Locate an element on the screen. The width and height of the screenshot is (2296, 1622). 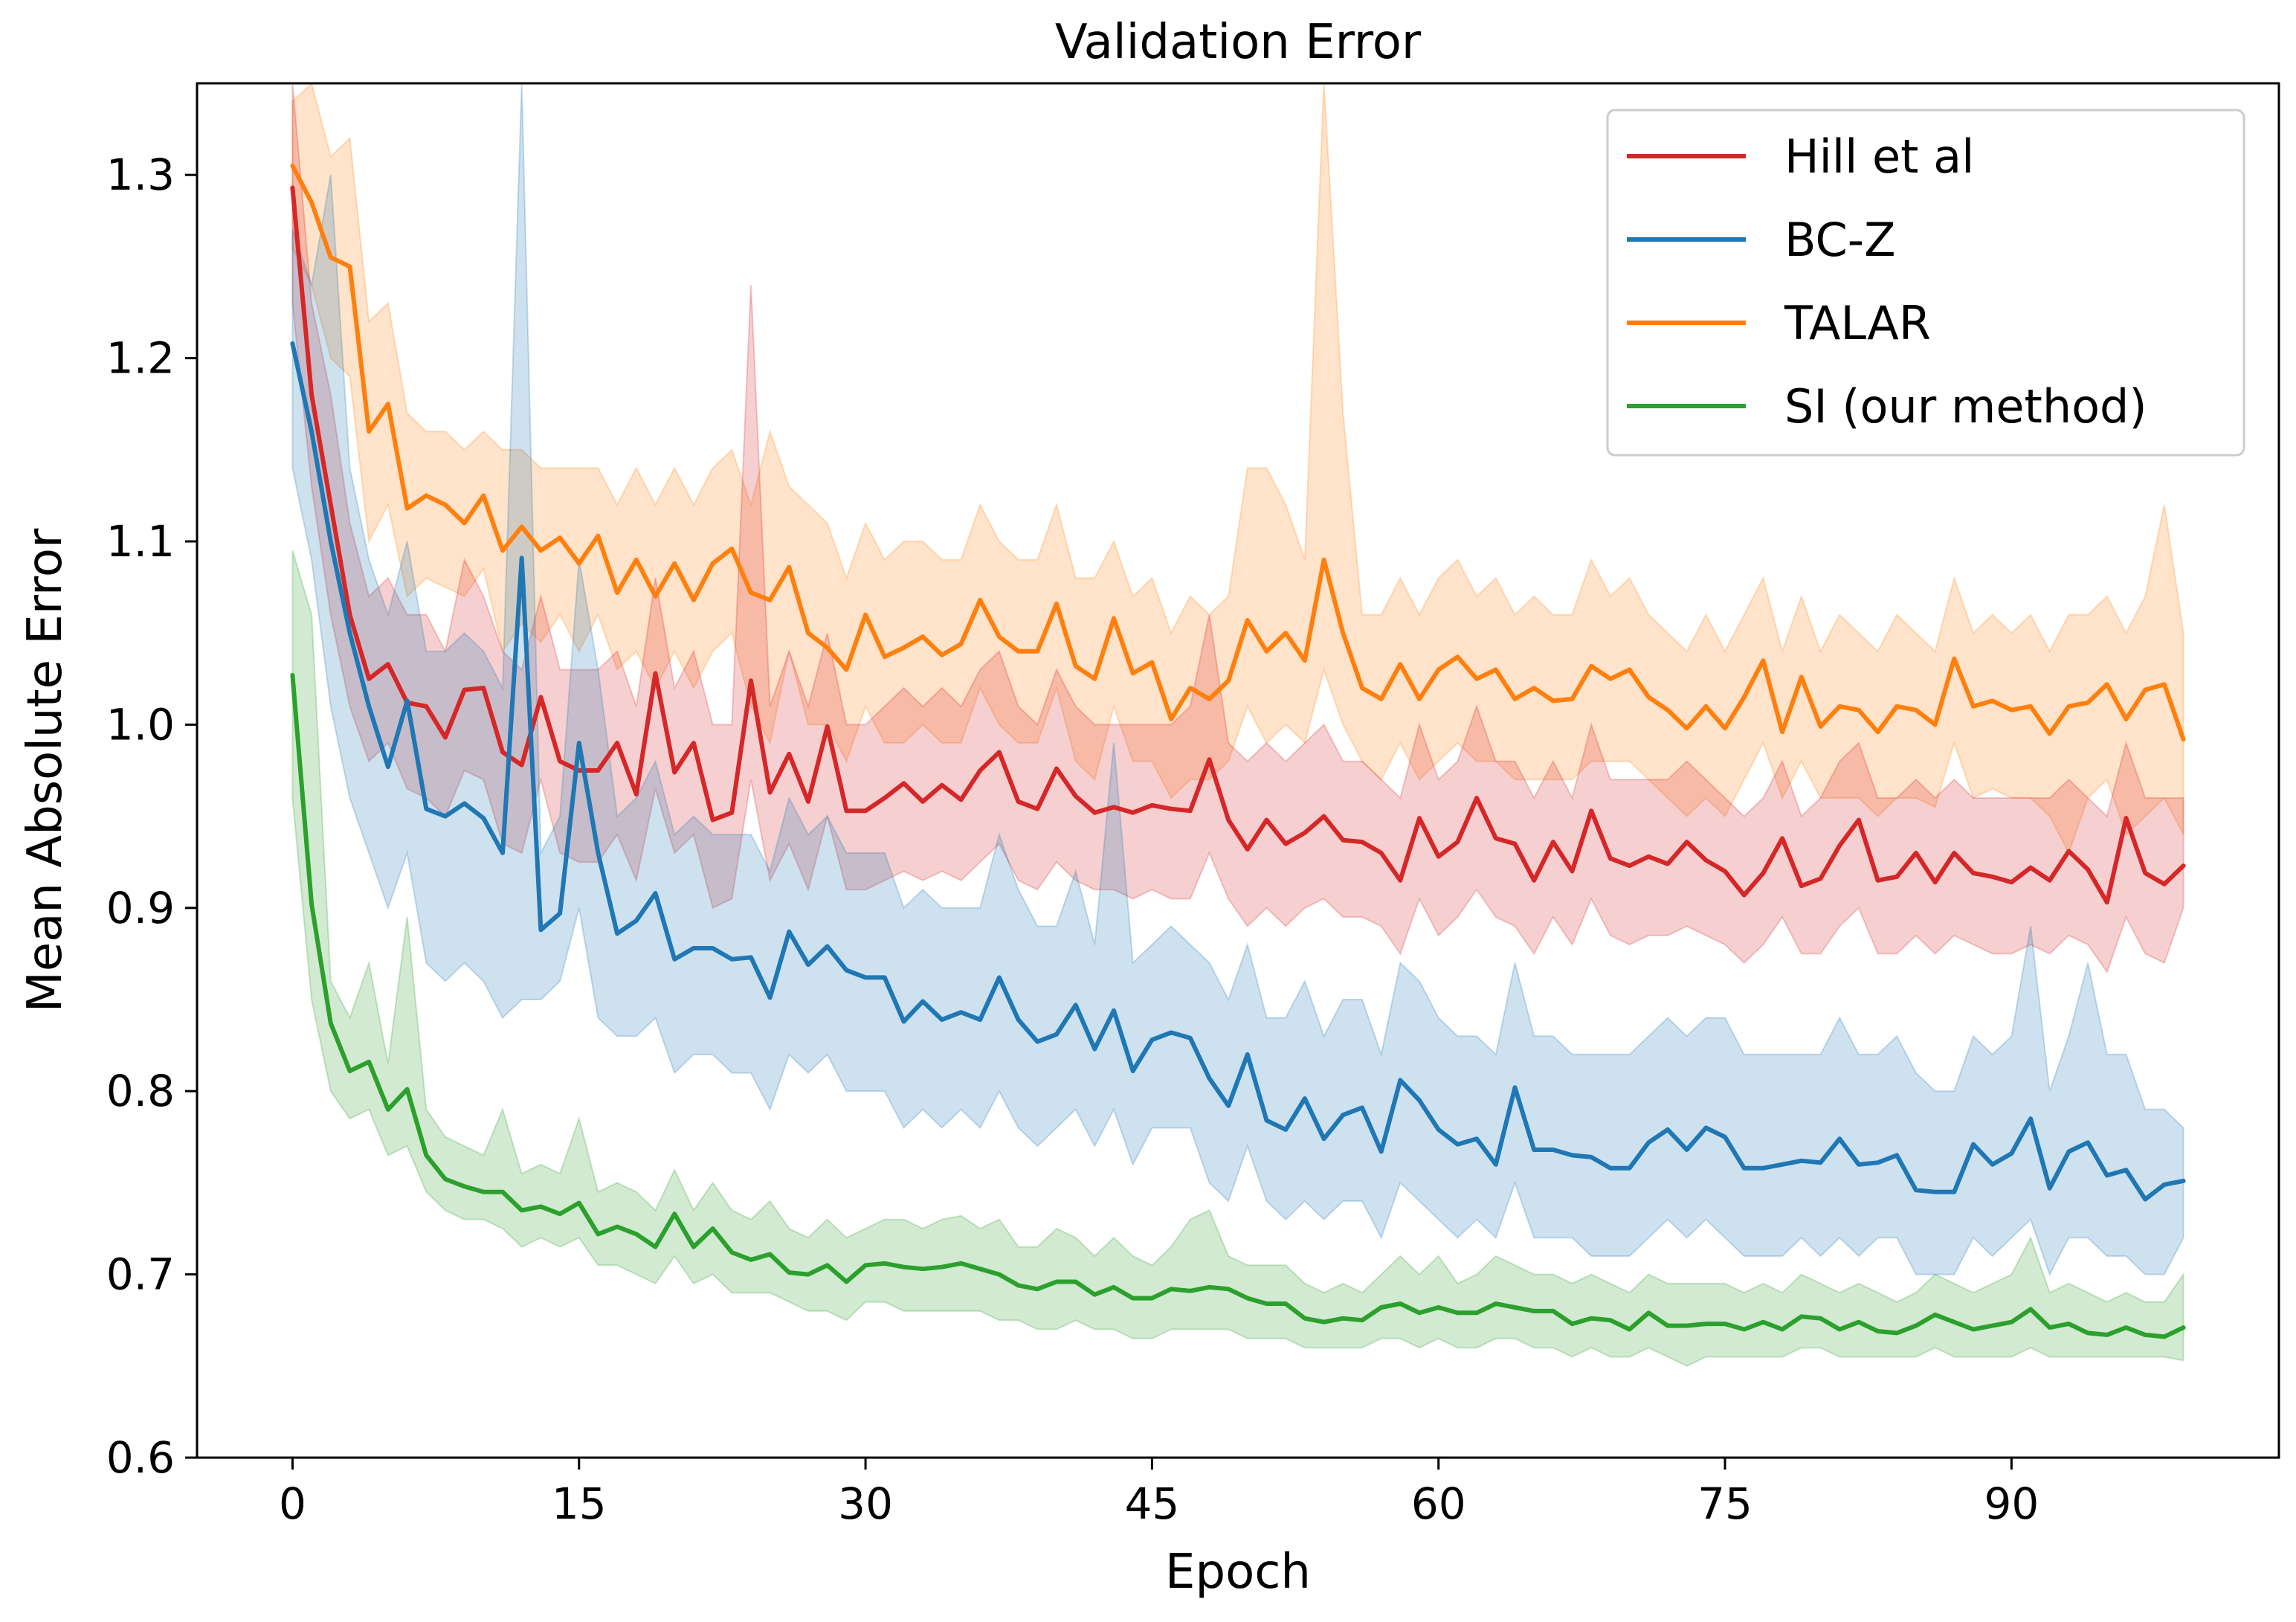
x-axis-ticks: 0 15 30 45 60 75 90 is located at coordinates (1159, 1493).